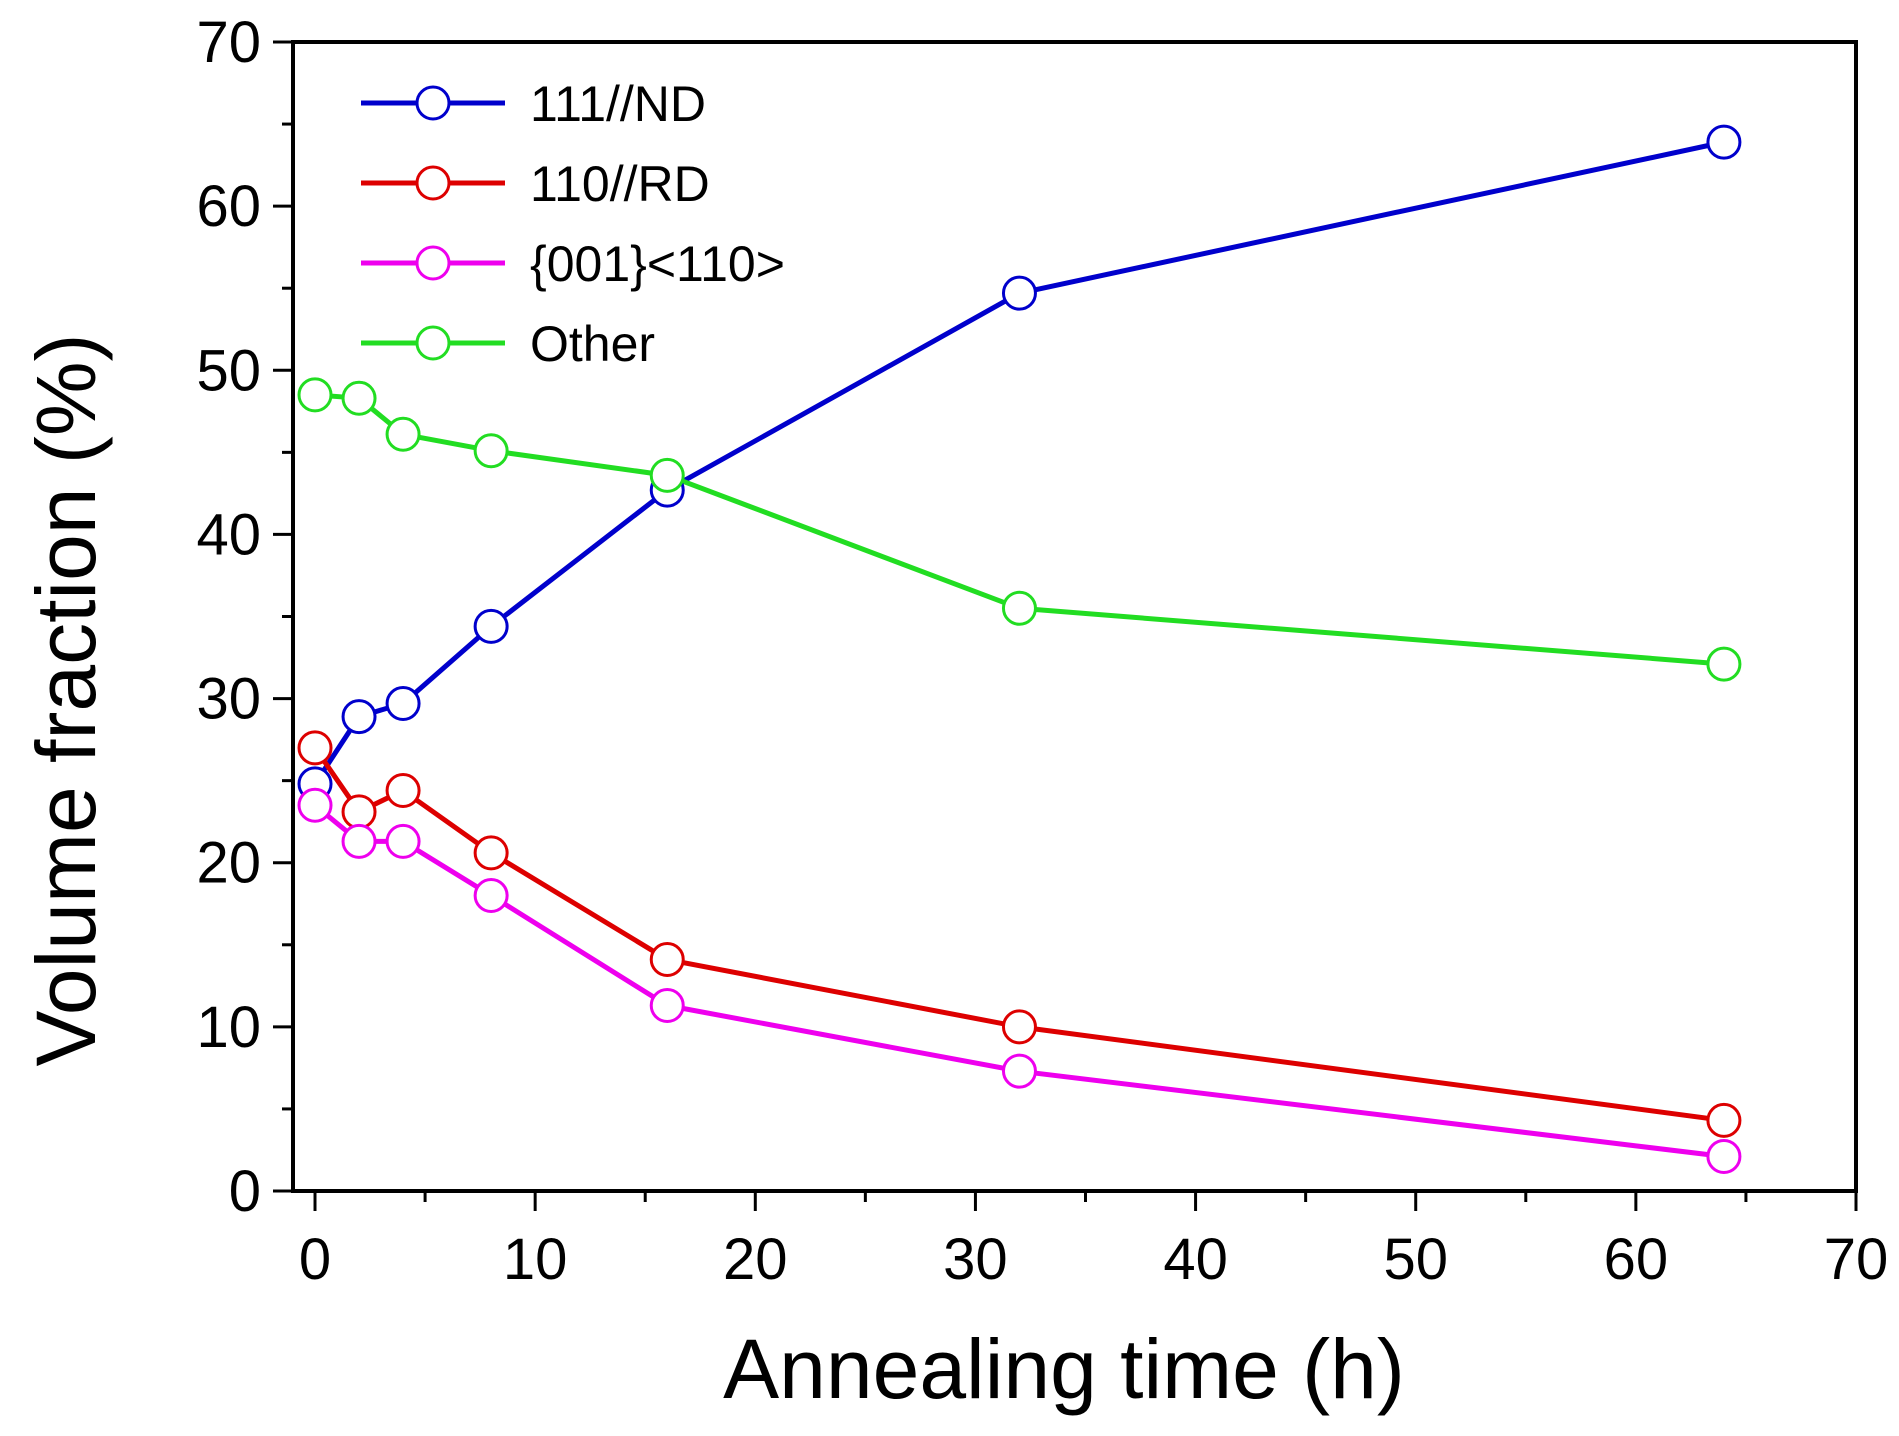 The width and height of the screenshot is (1899, 1436). What do you see at coordinates (975, 1259) in the screenshot?
I see `x-tick-label: 30` at bounding box center [975, 1259].